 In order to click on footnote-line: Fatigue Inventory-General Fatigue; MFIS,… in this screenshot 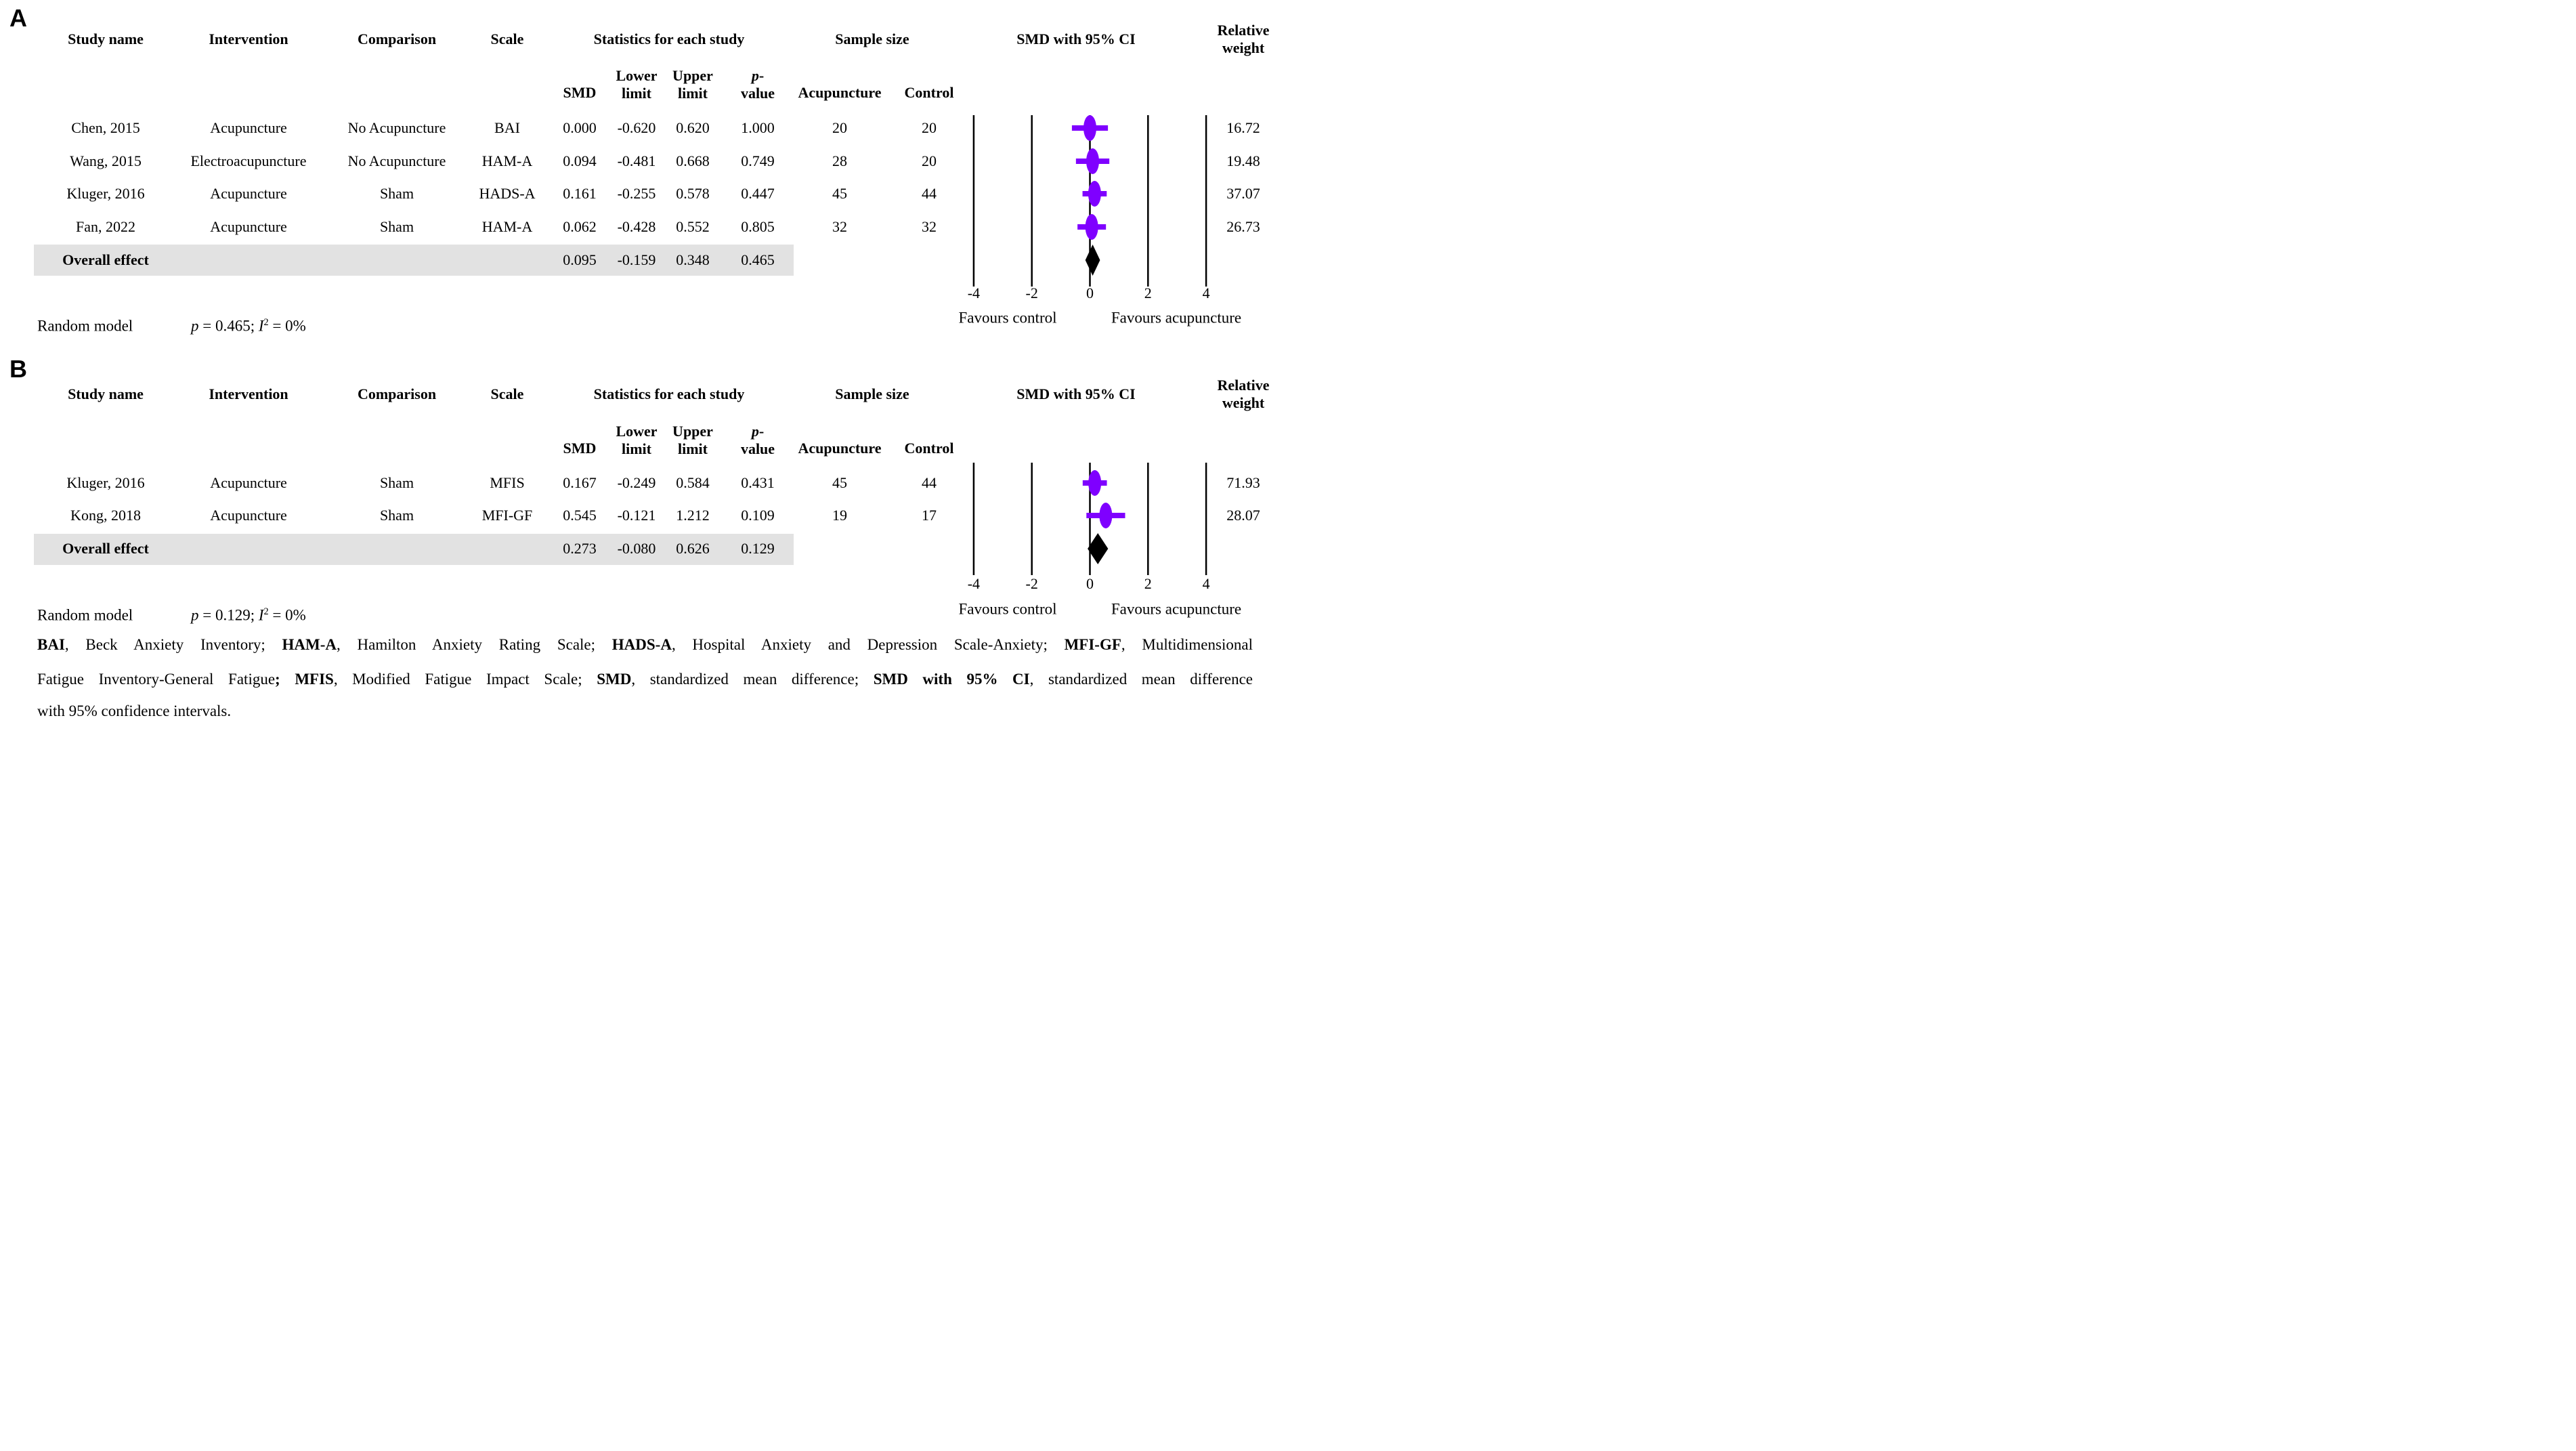, I will do `click(645, 679)`.